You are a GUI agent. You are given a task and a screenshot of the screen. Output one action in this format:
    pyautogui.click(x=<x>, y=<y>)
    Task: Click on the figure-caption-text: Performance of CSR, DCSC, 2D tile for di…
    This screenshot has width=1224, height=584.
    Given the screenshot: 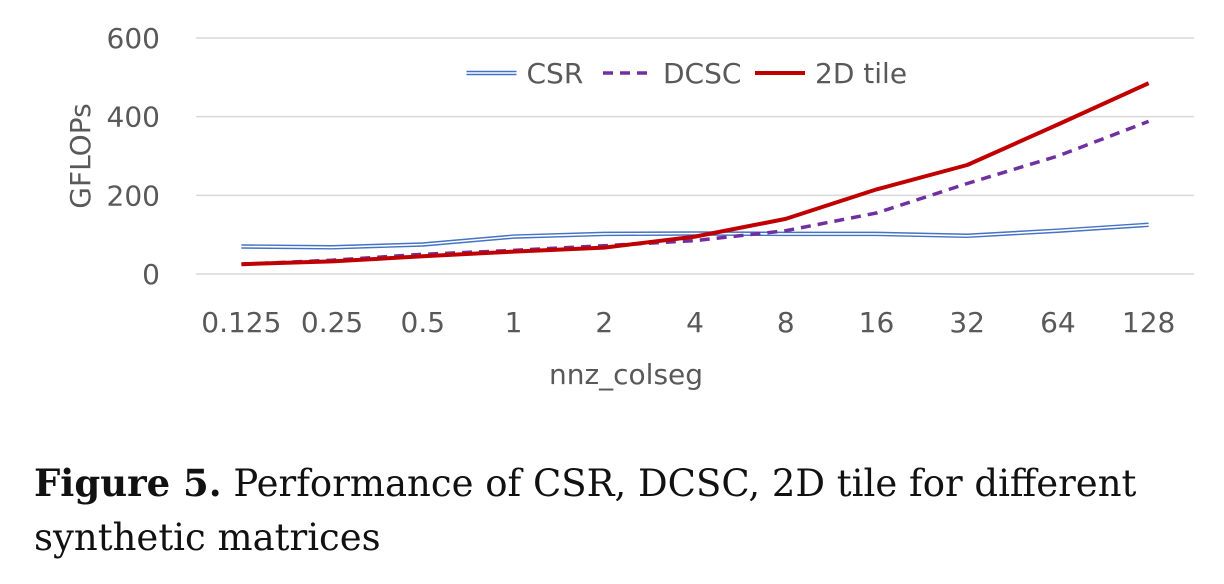 What is the action you would take?
    pyautogui.click(x=585, y=510)
    